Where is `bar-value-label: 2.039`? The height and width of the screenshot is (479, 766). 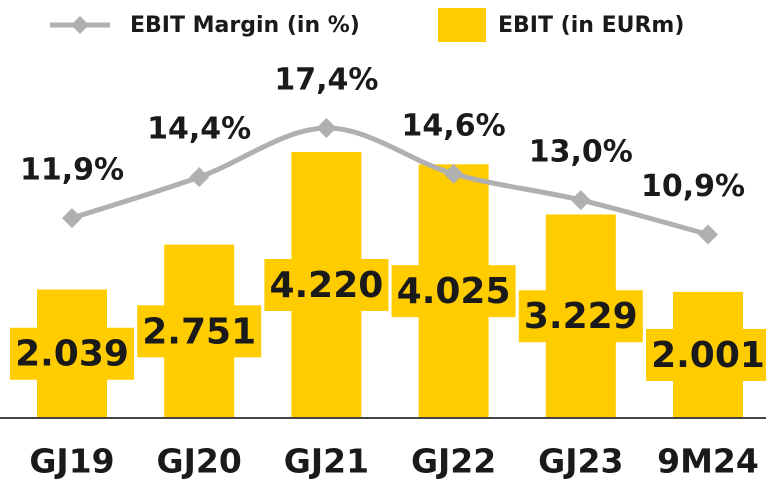
bar-value-label: 2.039 is located at coordinates (72, 354).